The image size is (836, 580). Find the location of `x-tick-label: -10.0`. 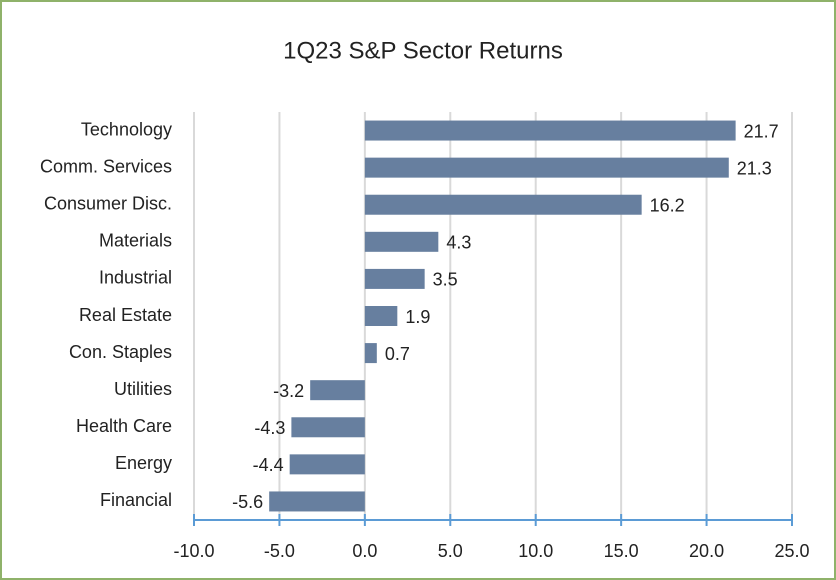

x-tick-label: -10.0 is located at coordinates (193, 551).